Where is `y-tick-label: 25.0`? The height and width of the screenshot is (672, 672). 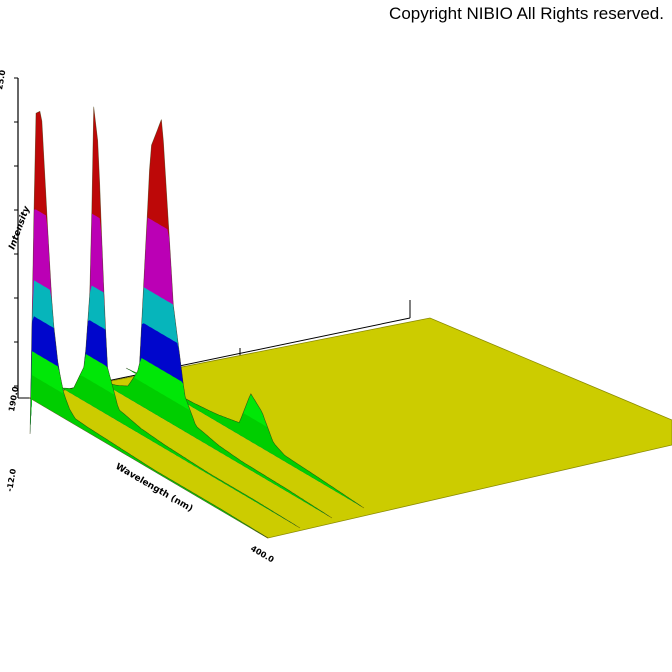 y-tick-label: 25.0 is located at coordinates (3, 79).